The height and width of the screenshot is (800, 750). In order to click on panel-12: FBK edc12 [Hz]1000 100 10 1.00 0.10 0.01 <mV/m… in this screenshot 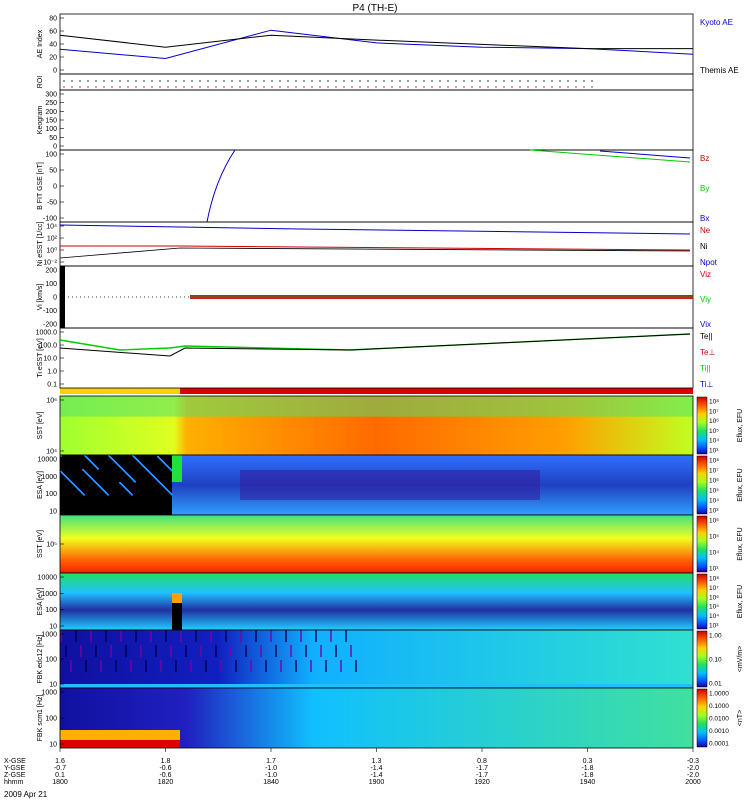, I will do `click(390, 659)`.